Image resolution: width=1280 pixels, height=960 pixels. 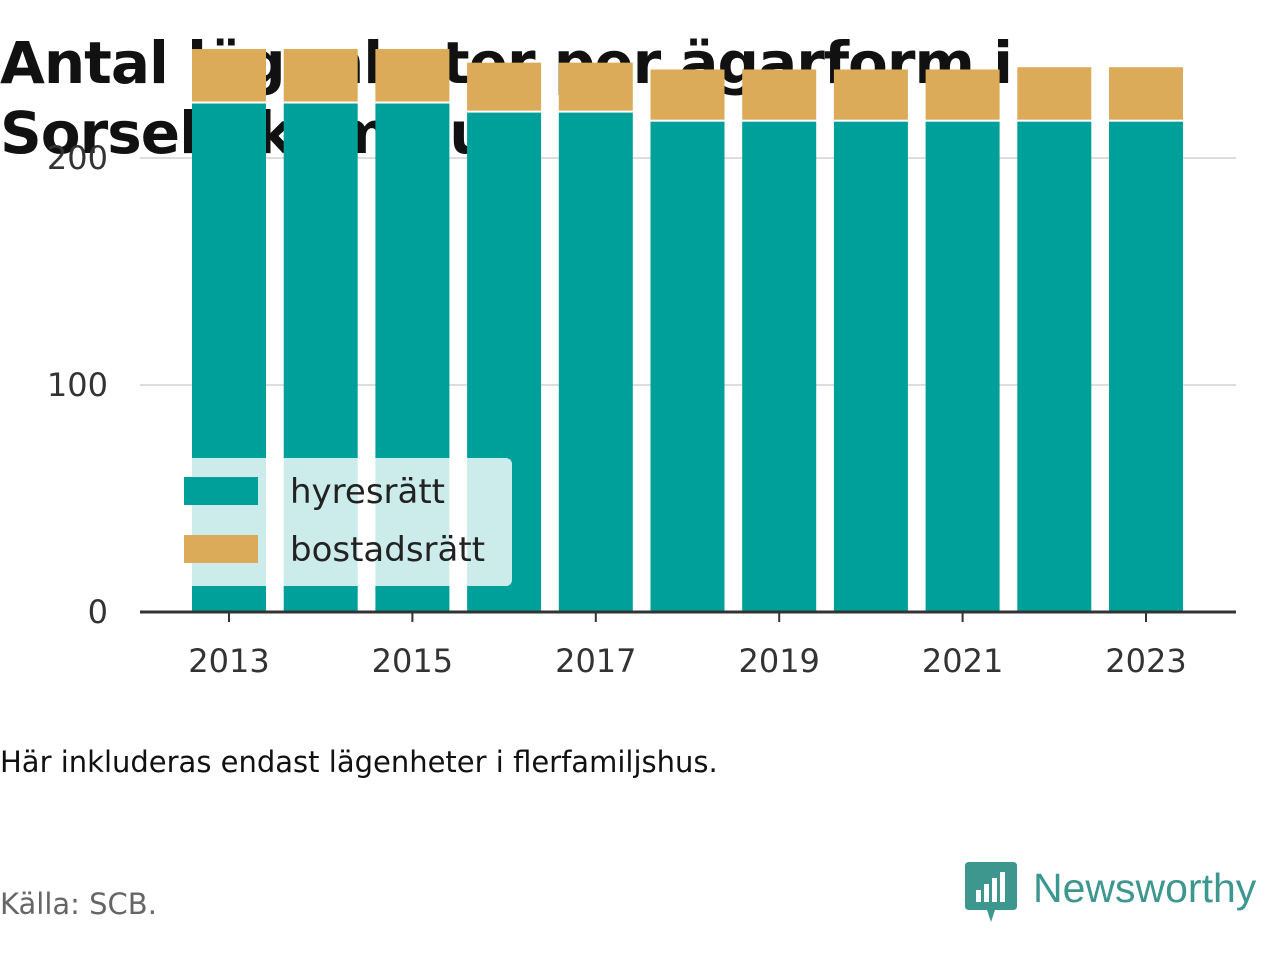 What do you see at coordinates (778, 661) in the screenshot?
I see `x-tick-label-2019: 2019` at bounding box center [778, 661].